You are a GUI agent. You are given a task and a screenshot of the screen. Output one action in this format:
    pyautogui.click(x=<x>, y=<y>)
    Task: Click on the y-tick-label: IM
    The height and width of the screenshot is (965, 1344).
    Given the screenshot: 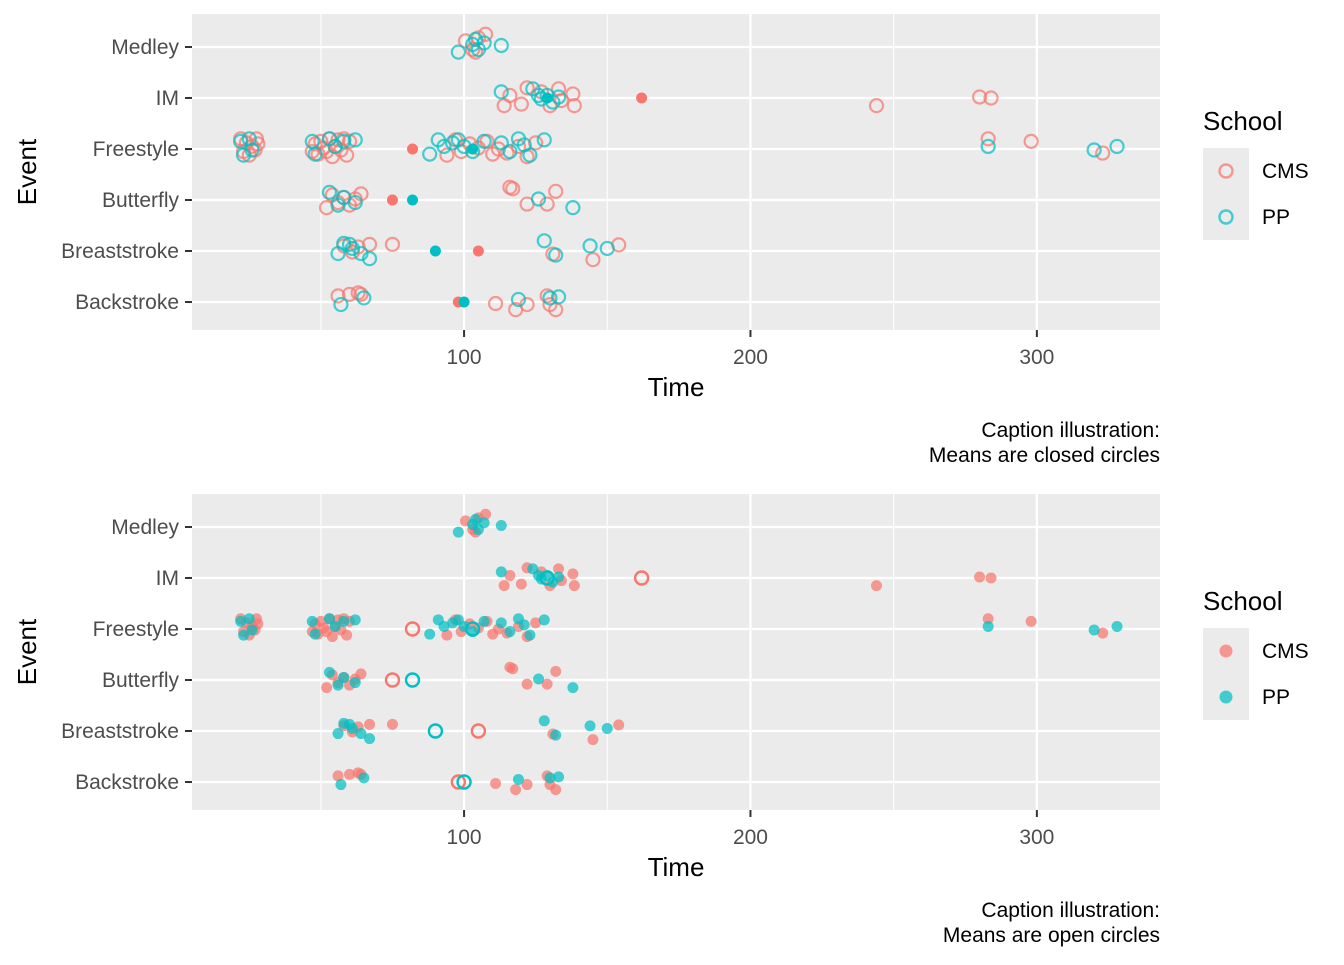 What is the action you would take?
    pyautogui.click(x=167, y=98)
    